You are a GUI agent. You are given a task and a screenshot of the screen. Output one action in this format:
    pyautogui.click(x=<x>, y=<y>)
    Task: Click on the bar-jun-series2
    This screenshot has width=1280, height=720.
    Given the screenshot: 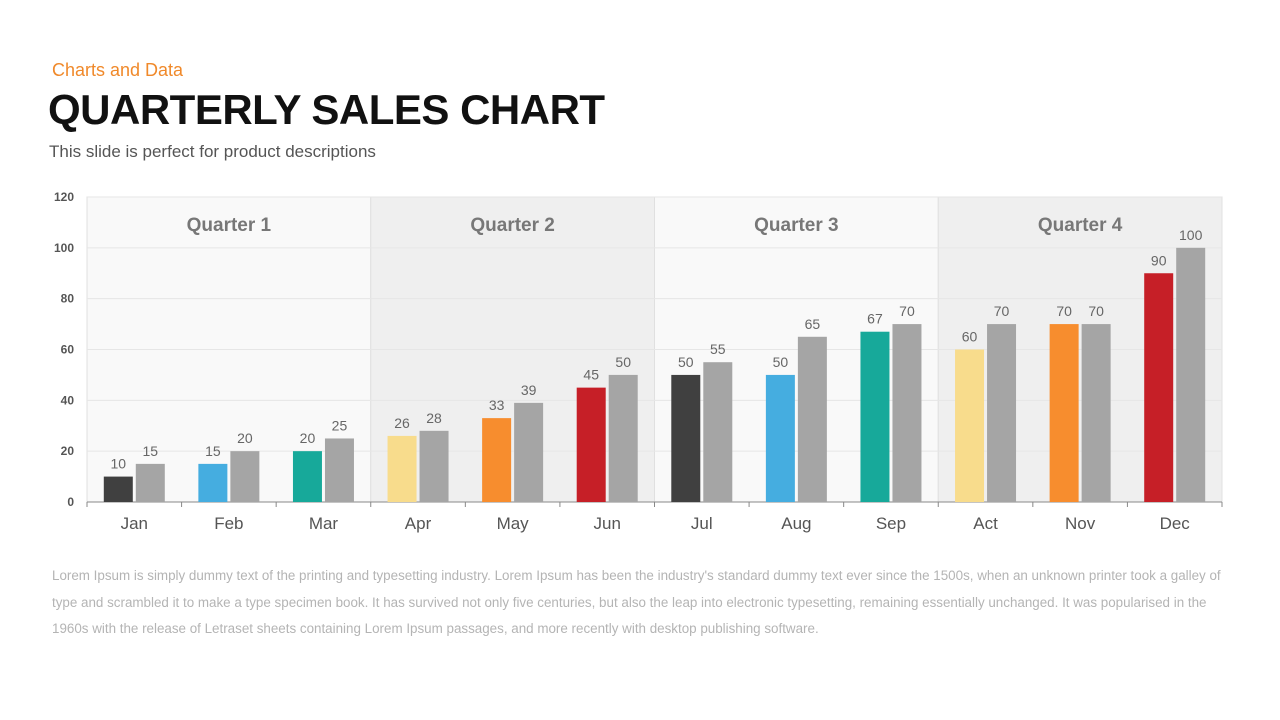 What is the action you would take?
    pyautogui.click(x=623, y=438)
    